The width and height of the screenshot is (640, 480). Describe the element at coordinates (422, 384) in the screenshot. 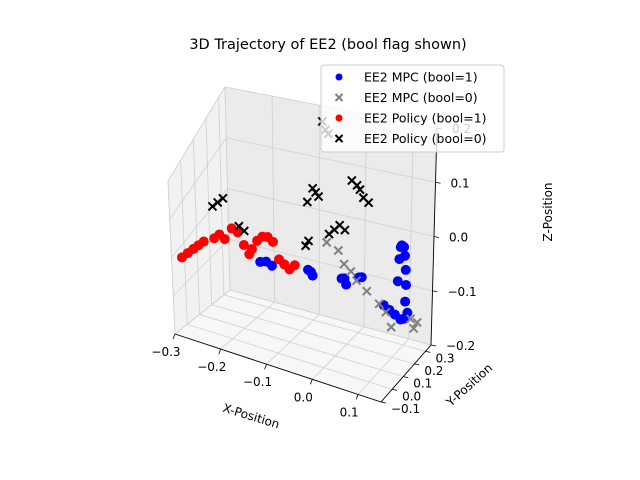

I see `y-tick-label: 0.1` at that location.